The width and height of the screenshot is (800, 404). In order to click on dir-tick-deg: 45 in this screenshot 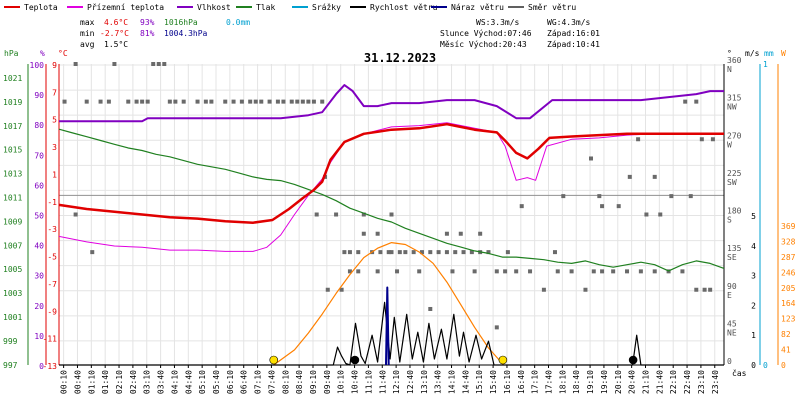, I will do `click(732, 323)`.